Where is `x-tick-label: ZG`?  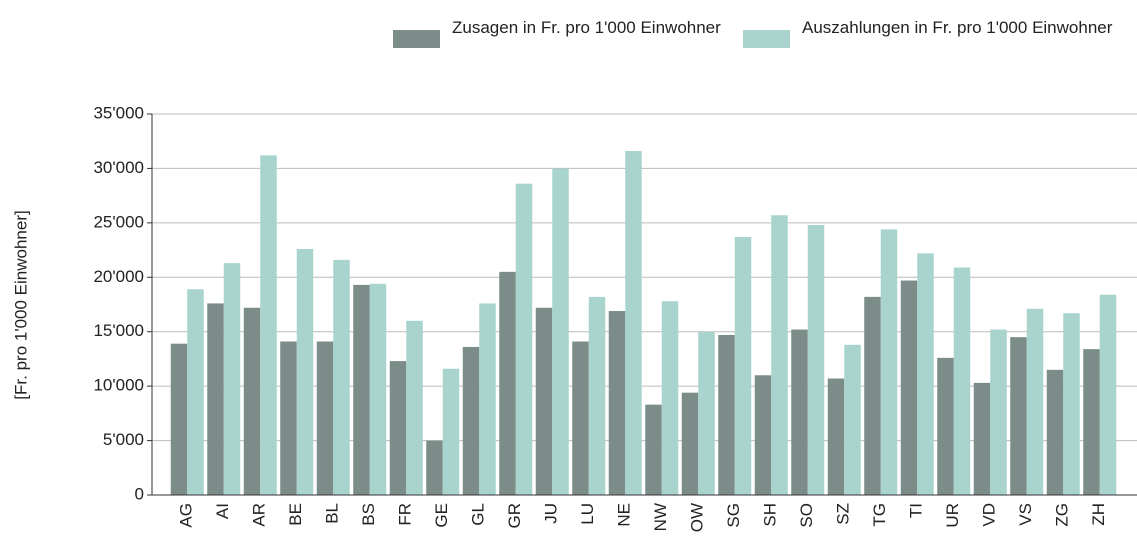
x-tick-label: ZG is located at coordinates (1062, 515).